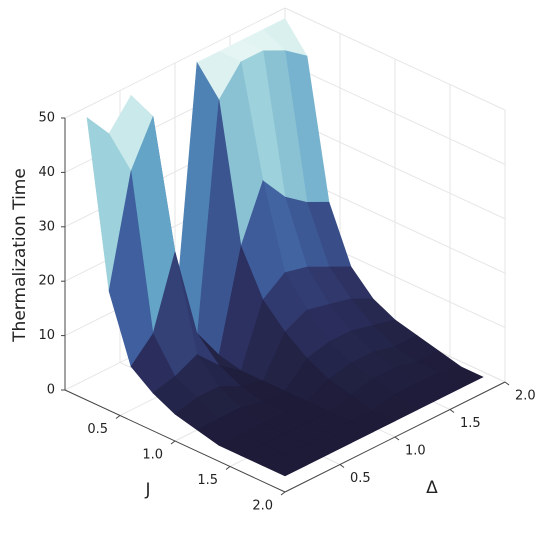 Image resolution: width=540 pixels, height=540 pixels. What do you see at coordinates (46, 281) in the screenshot?
I see `z-tick-label: 20` at bounding box center [46, 281].